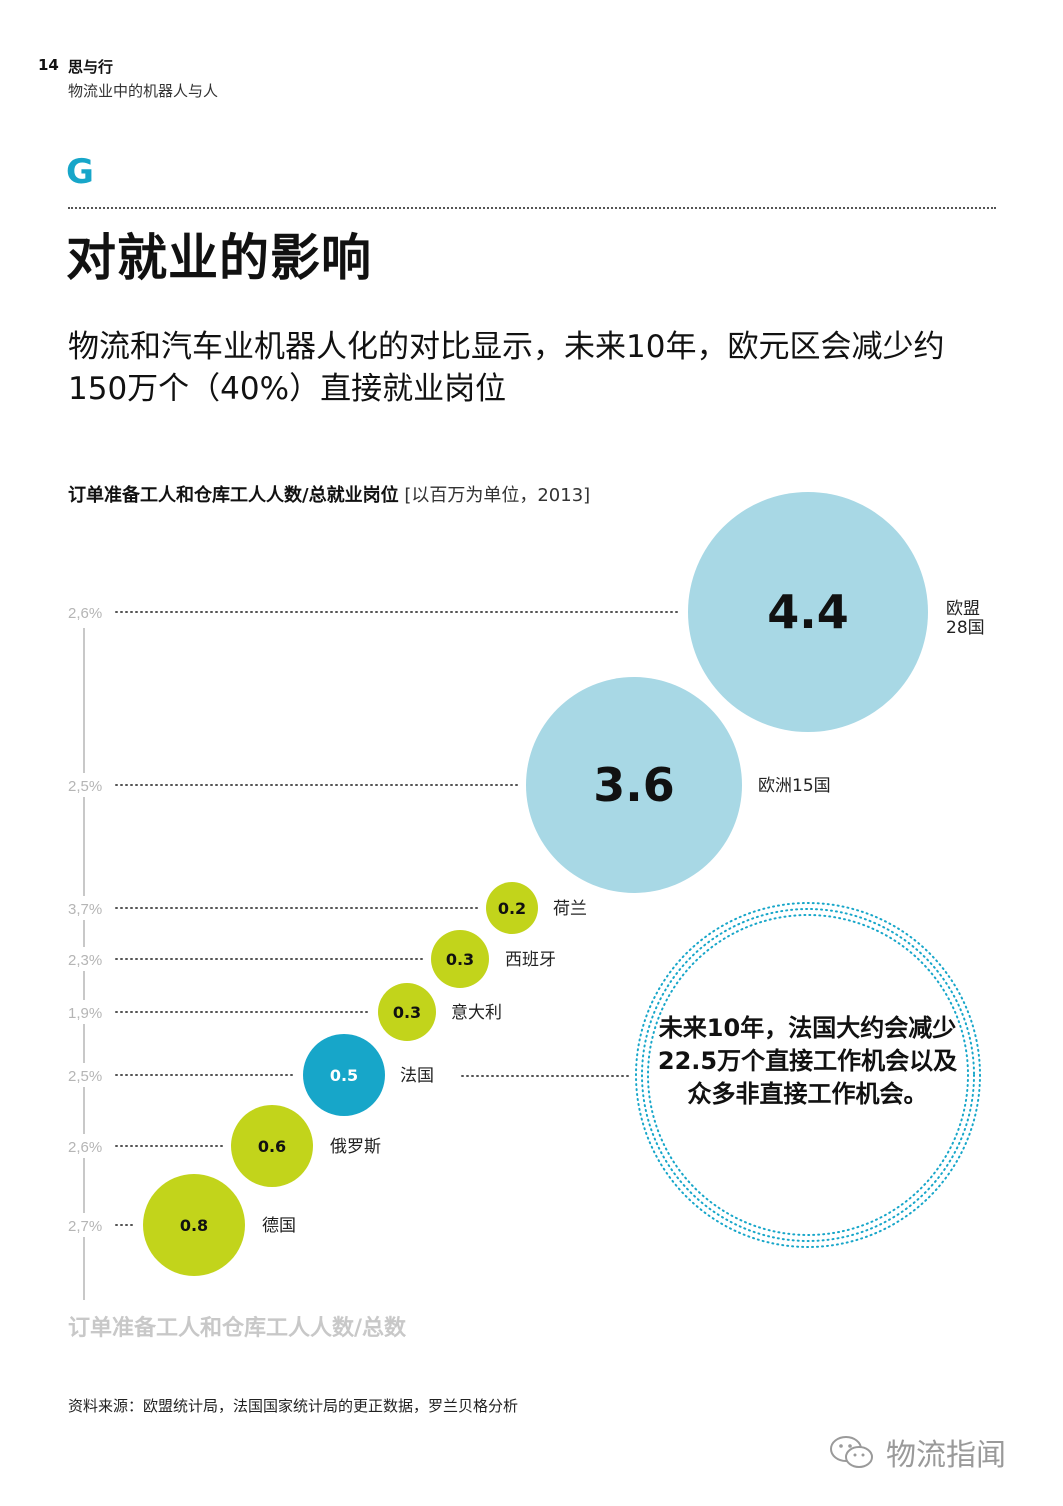  Describe the element at coordinates (48, 65) in the screenshot. I see `page-number: 14` at that location.